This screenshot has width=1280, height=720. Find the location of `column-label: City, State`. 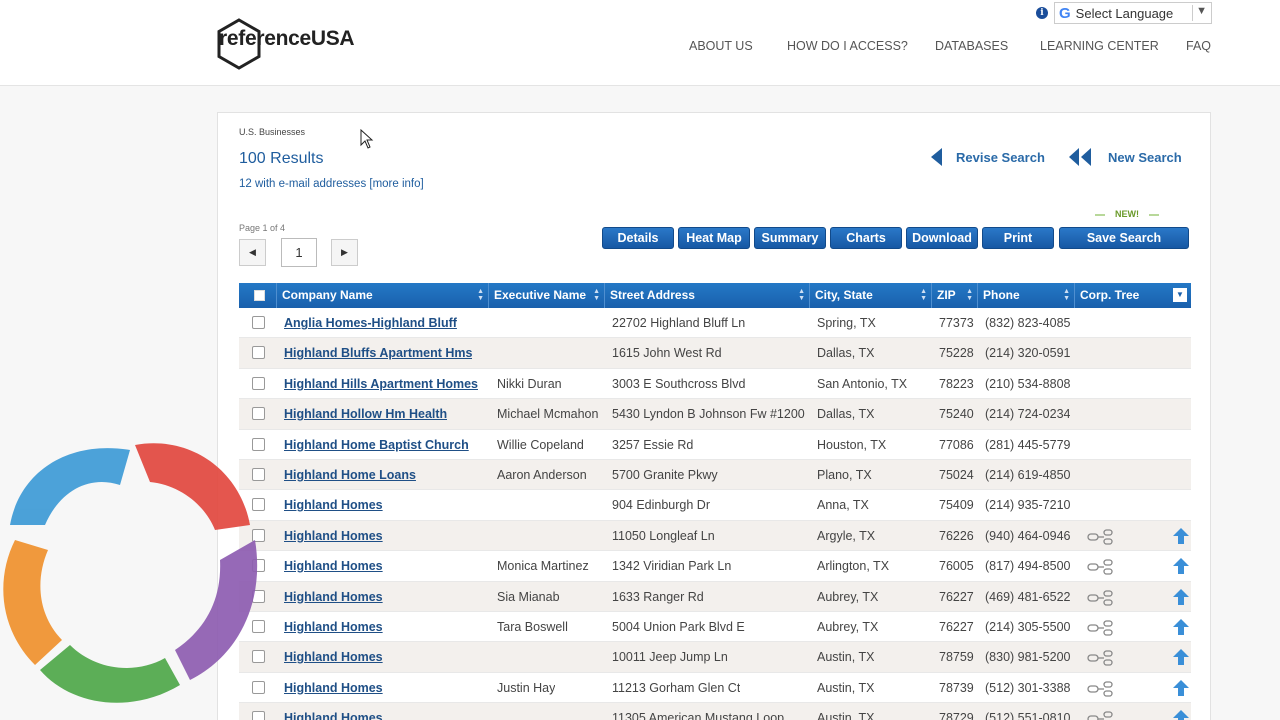

column-label: City, State is located at coordinates (844, 295).